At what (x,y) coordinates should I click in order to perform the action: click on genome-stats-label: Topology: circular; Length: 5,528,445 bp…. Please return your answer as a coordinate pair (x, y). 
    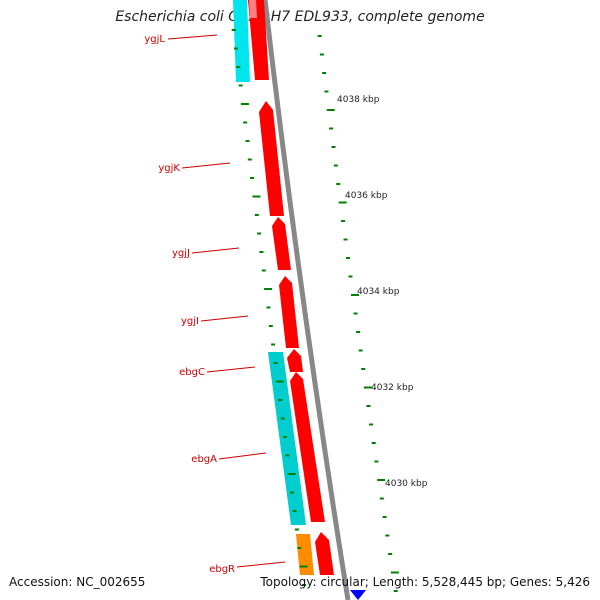
    Looking at the image, I should click on (425, 582).